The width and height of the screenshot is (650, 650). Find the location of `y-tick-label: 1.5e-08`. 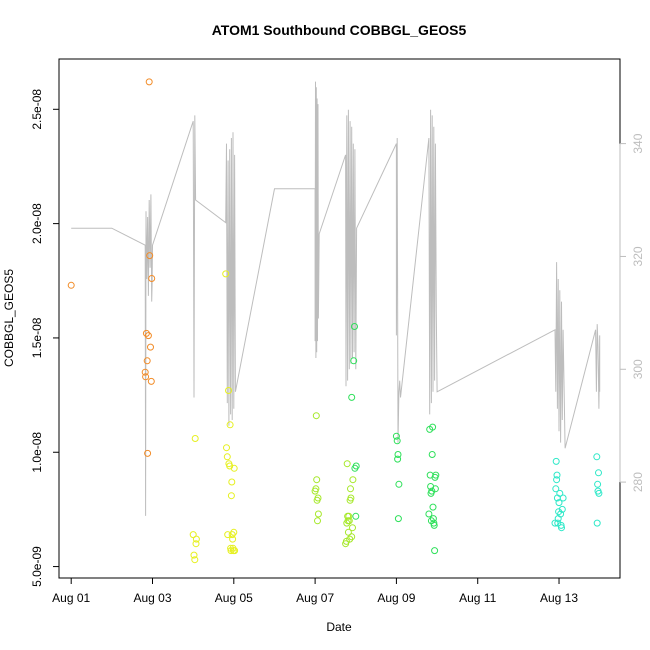

y-tick-label: 1.5e-08 is located at coordinates (37, 337).